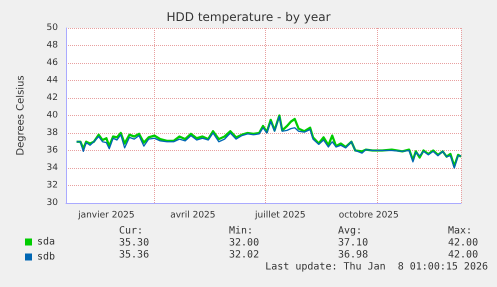 Image resolution: width=497 pixels, height=287 pixels. What do you see at coordinates (52, 81) in the screenshot?
I see `y-tick-label: 44` at bounding box center [52, 81].